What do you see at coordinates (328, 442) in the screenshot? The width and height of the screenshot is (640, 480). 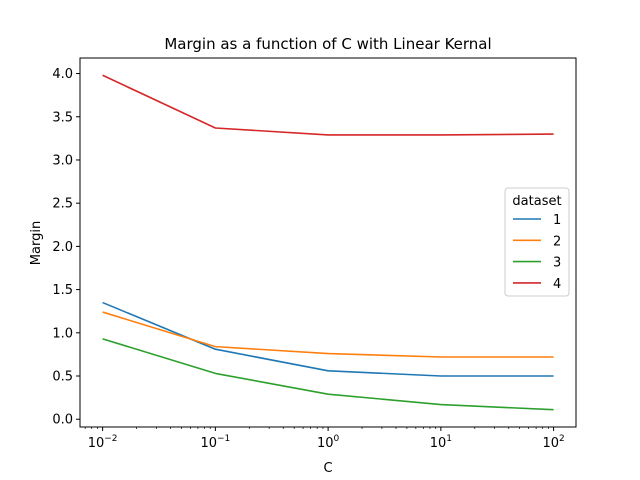 I see `x-tick-label: 10⁰` at bounding box center [328, 442].